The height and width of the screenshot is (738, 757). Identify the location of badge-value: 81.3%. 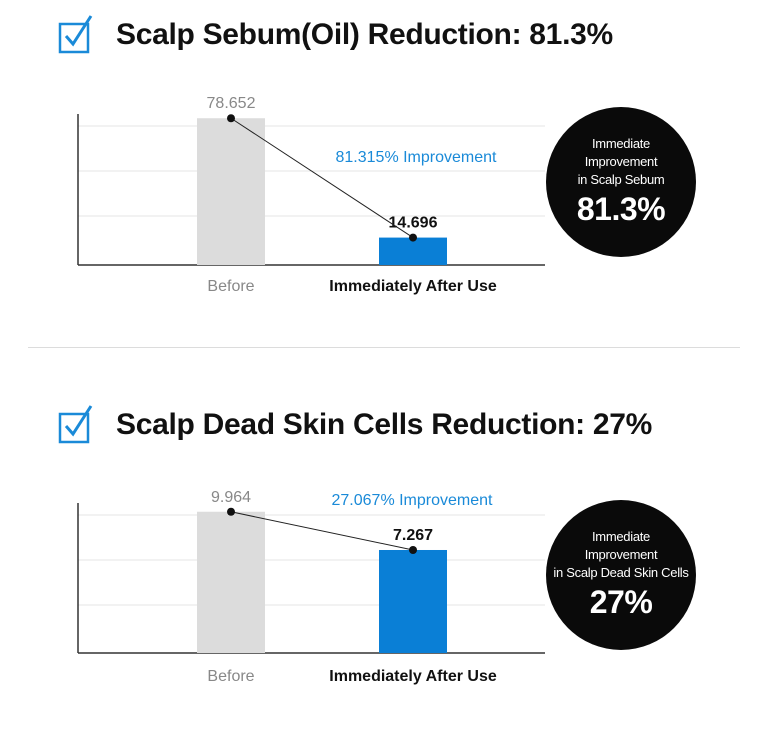
(621, 209).